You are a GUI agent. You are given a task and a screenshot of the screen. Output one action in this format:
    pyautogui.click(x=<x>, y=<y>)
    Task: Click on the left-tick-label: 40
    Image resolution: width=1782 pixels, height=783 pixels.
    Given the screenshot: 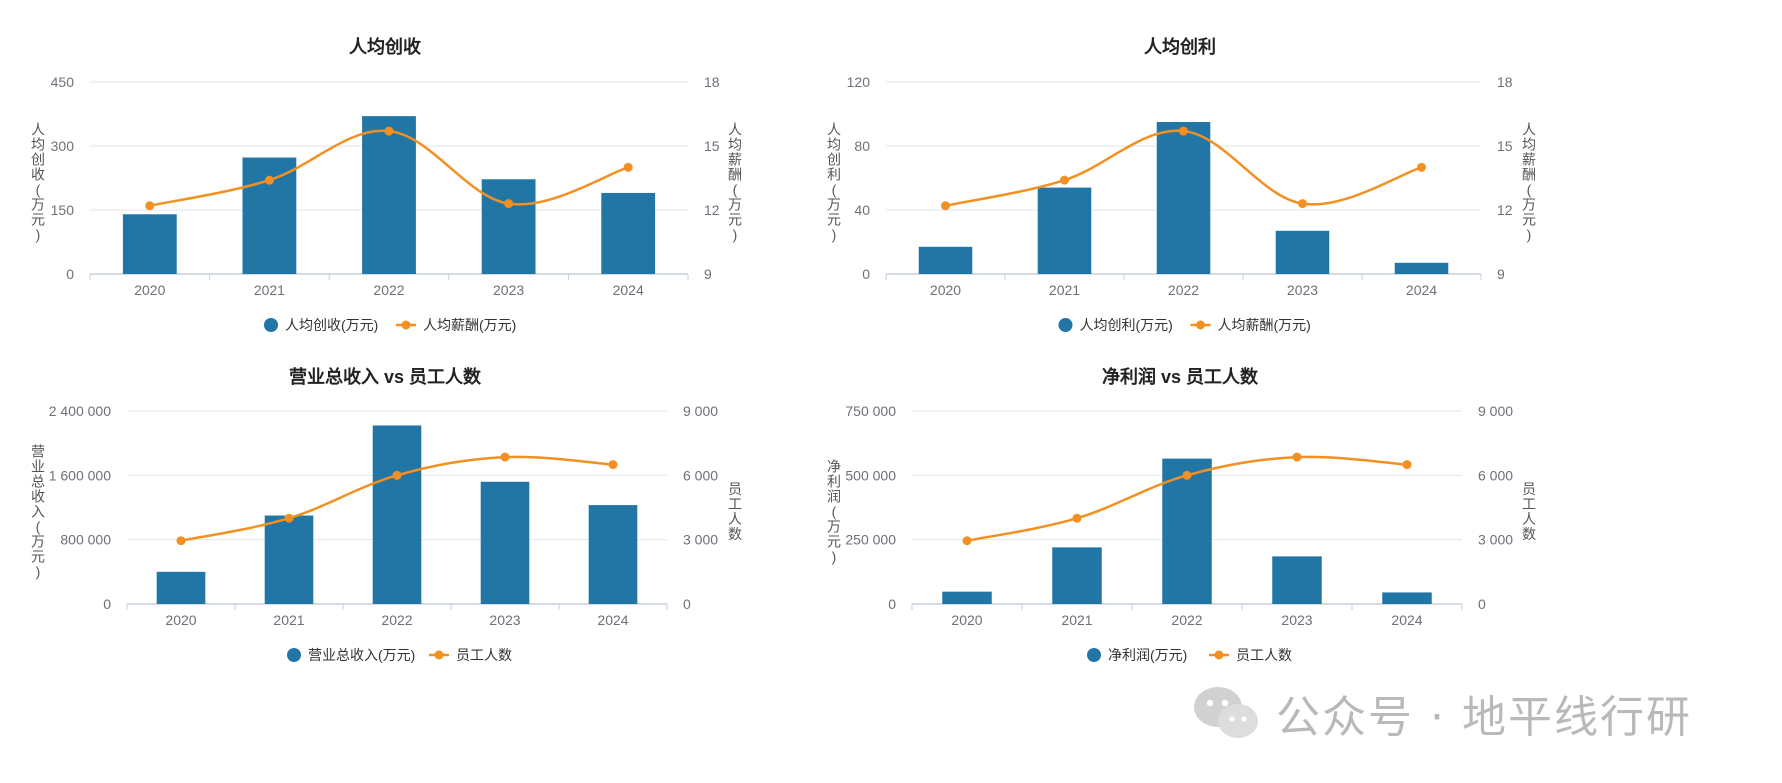 What is the action you would take?
    pyautogui.click(x=862, y=210)
    